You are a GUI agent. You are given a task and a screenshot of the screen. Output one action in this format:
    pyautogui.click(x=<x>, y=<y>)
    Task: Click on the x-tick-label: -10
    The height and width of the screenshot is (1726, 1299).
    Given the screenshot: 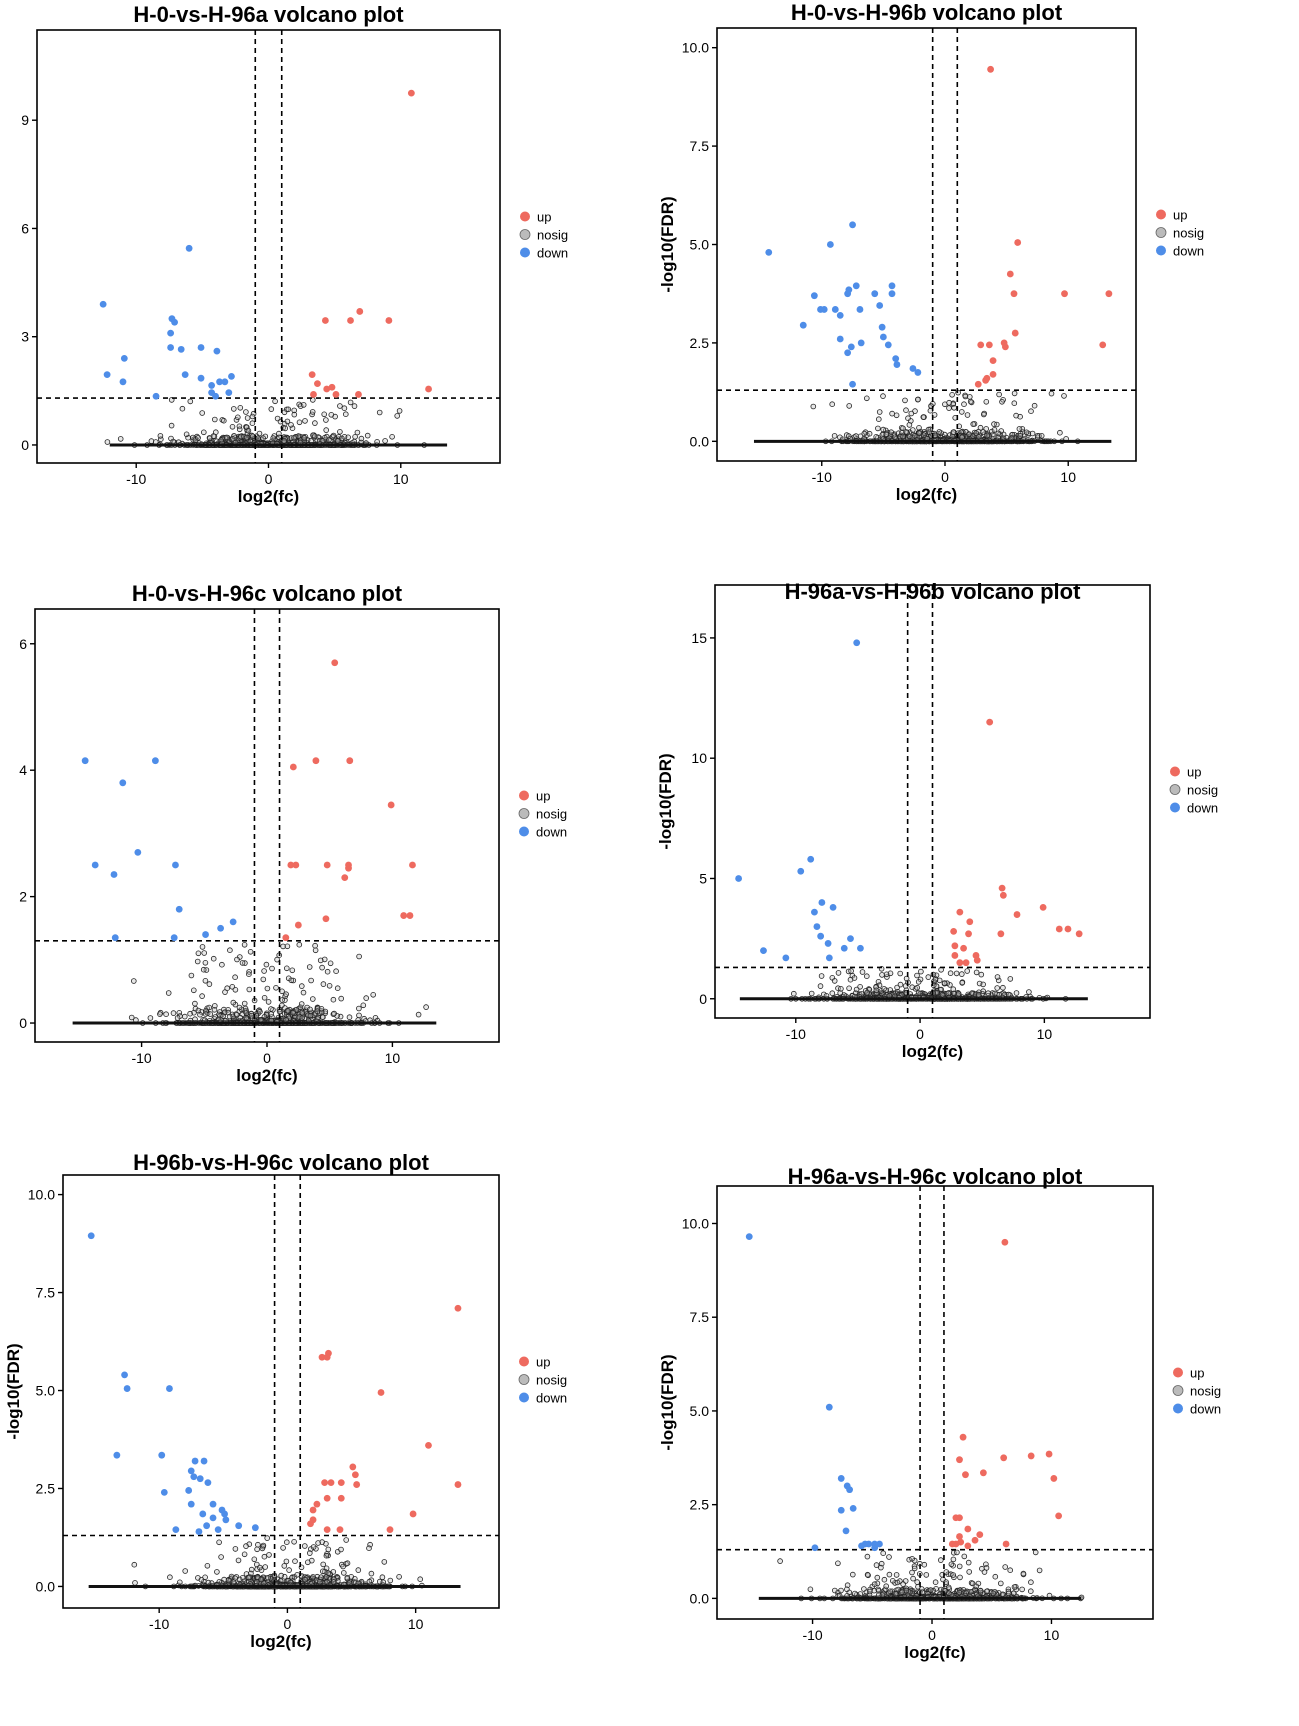 What is the action you would take?
    pyautogui.click(x=136, y=479)
    